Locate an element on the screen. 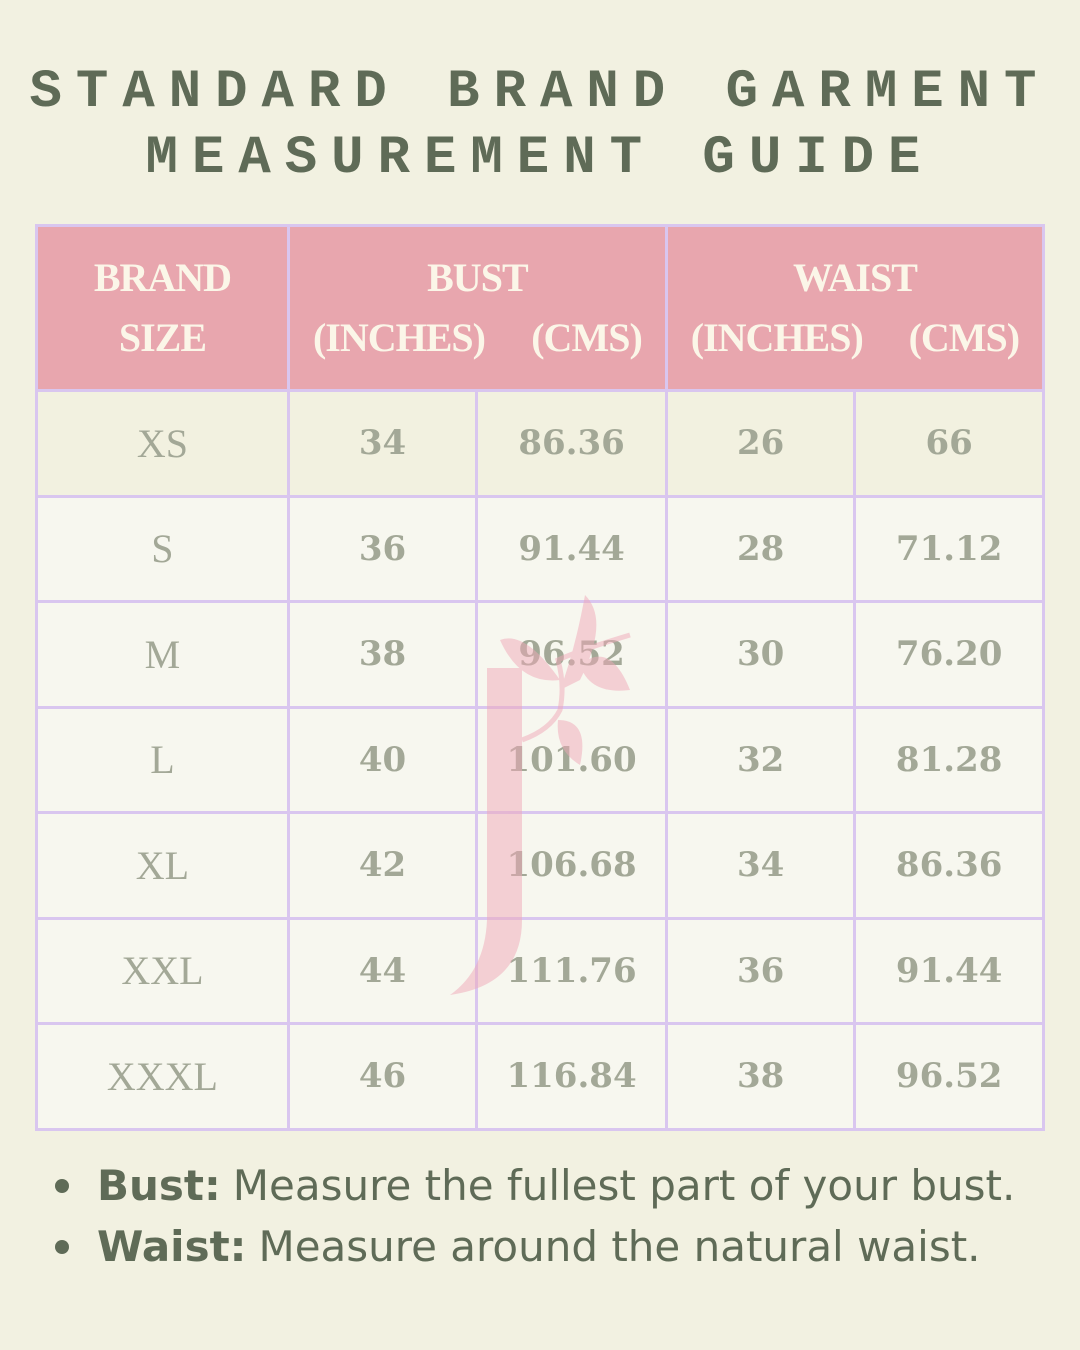  cell-waist-cm: 71.12 is located at coordinates (949, 548).